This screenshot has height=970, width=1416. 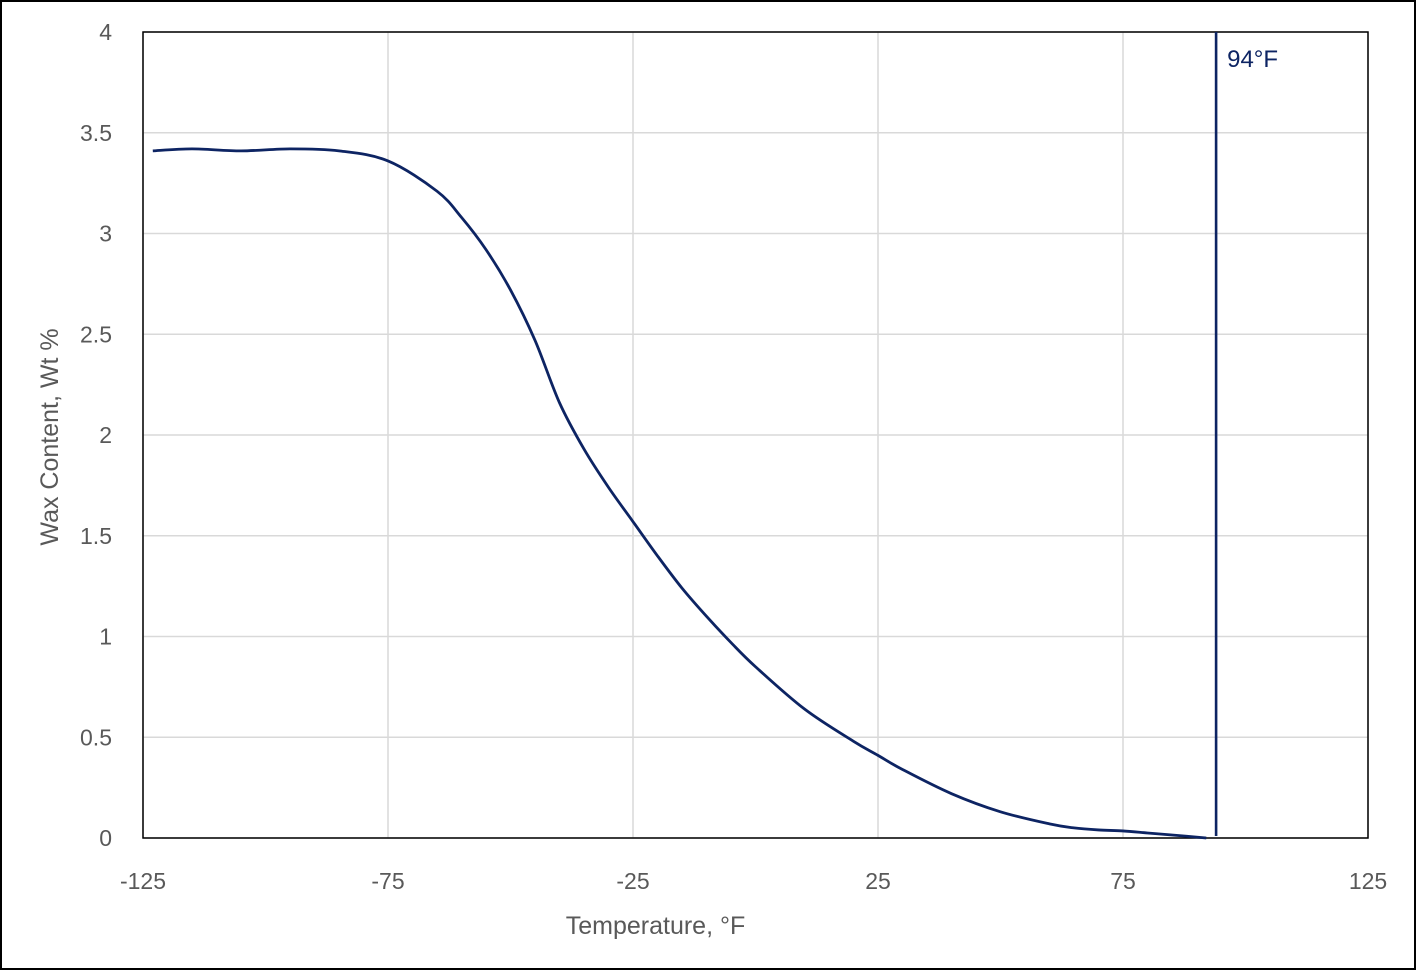 I want to click on x-tick-label: 75, so click(x=1123, y=881).